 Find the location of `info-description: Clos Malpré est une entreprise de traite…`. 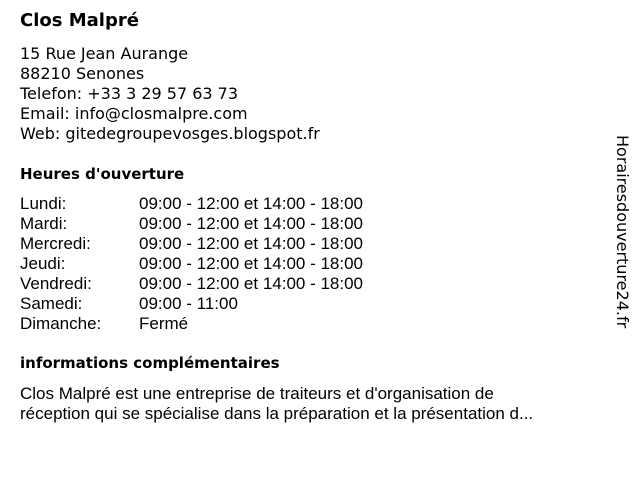

info-description: Clos Malpré est une entreprise de traite… is located at coordinates (325, 404).